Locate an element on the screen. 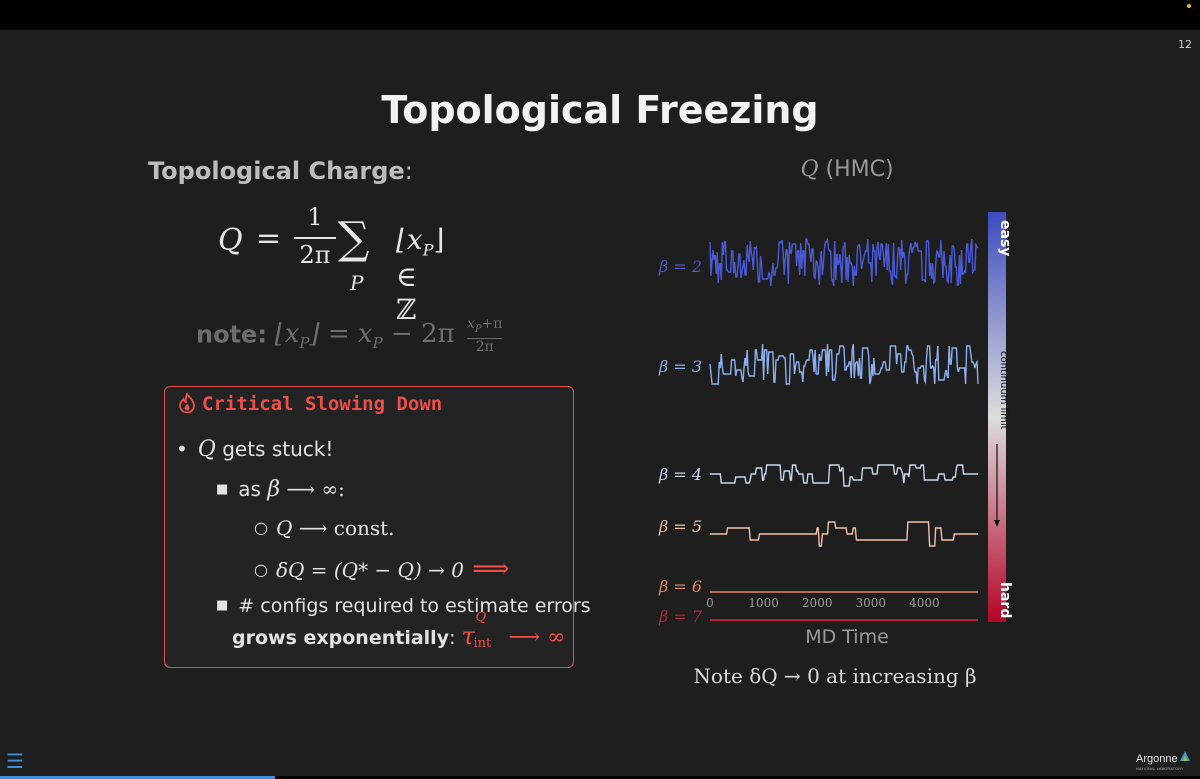 Image resolution: width=1200 pixels, height=779 pixels. formula-frac-bar is located at coordinates (315, 238).